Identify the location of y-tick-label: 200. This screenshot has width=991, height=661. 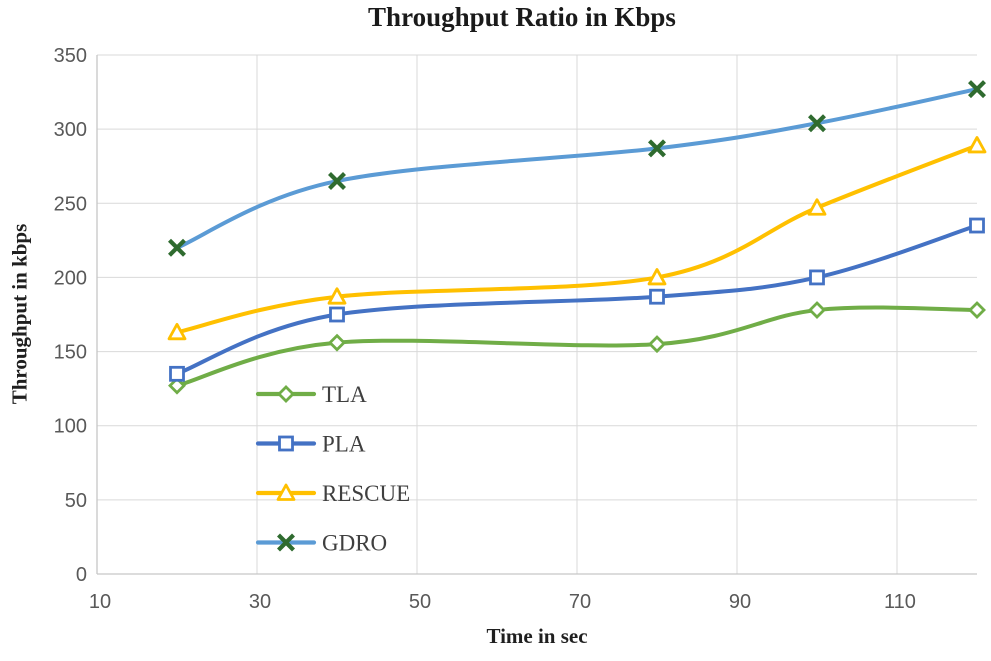
(70, 278).